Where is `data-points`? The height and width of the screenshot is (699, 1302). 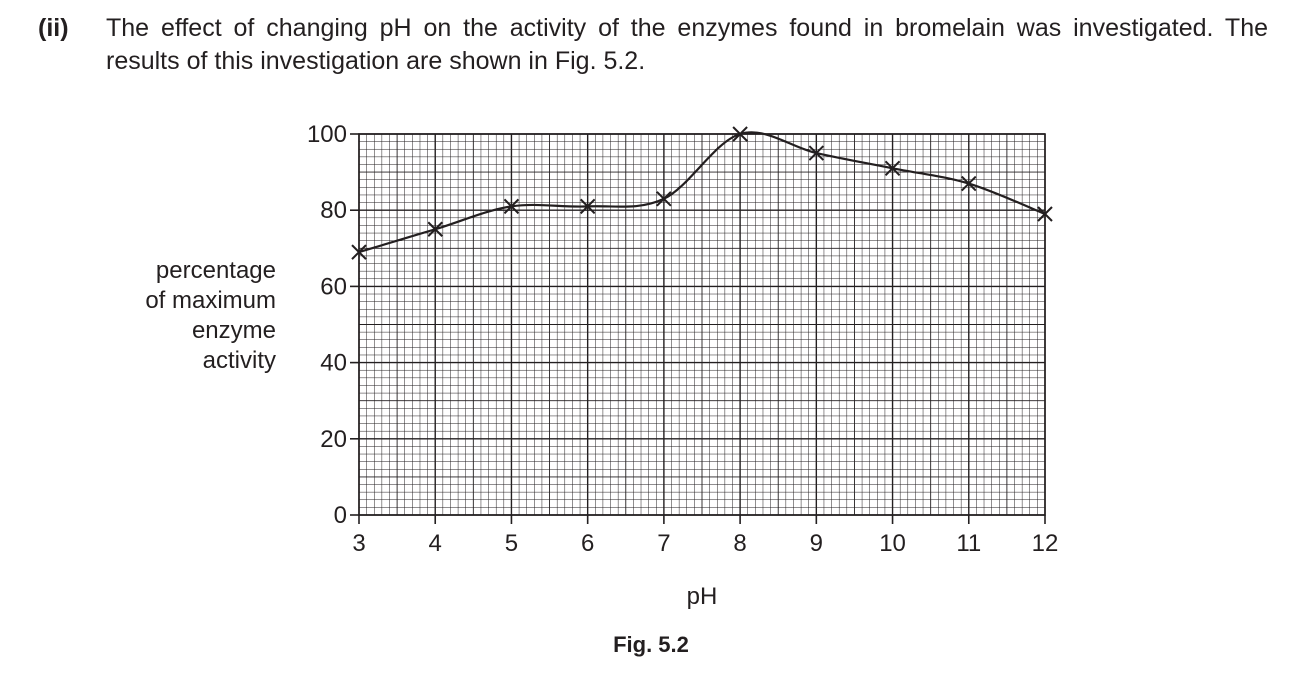
data-points is located at coordinates (702, 193).